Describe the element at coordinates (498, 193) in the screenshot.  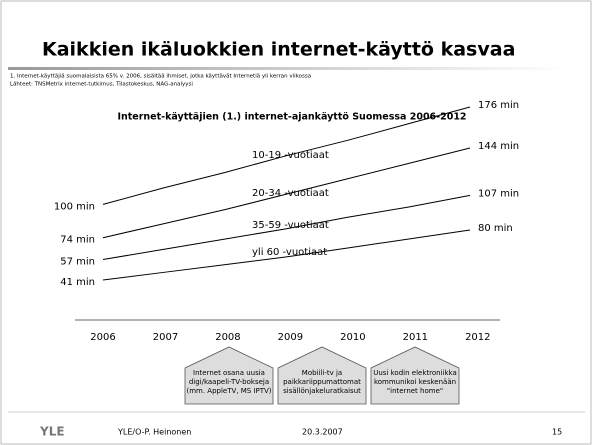
I see `value-label: 107 min` at that location.